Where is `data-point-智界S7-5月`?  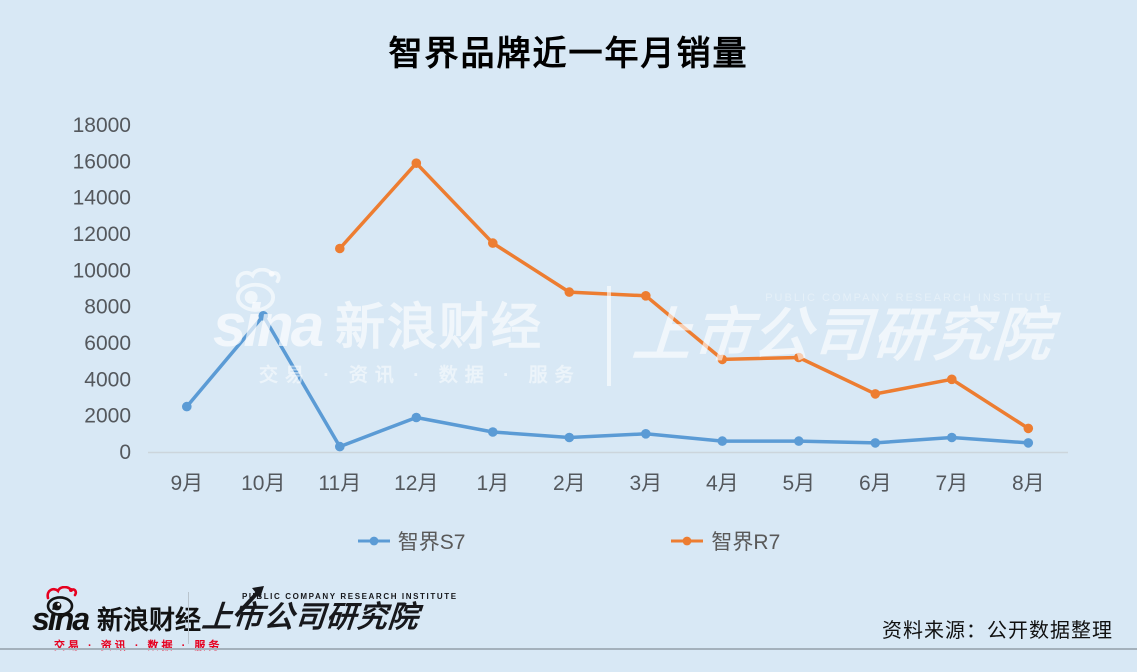 data-point-智界S7-5月 is located at coordinates (799, 441).